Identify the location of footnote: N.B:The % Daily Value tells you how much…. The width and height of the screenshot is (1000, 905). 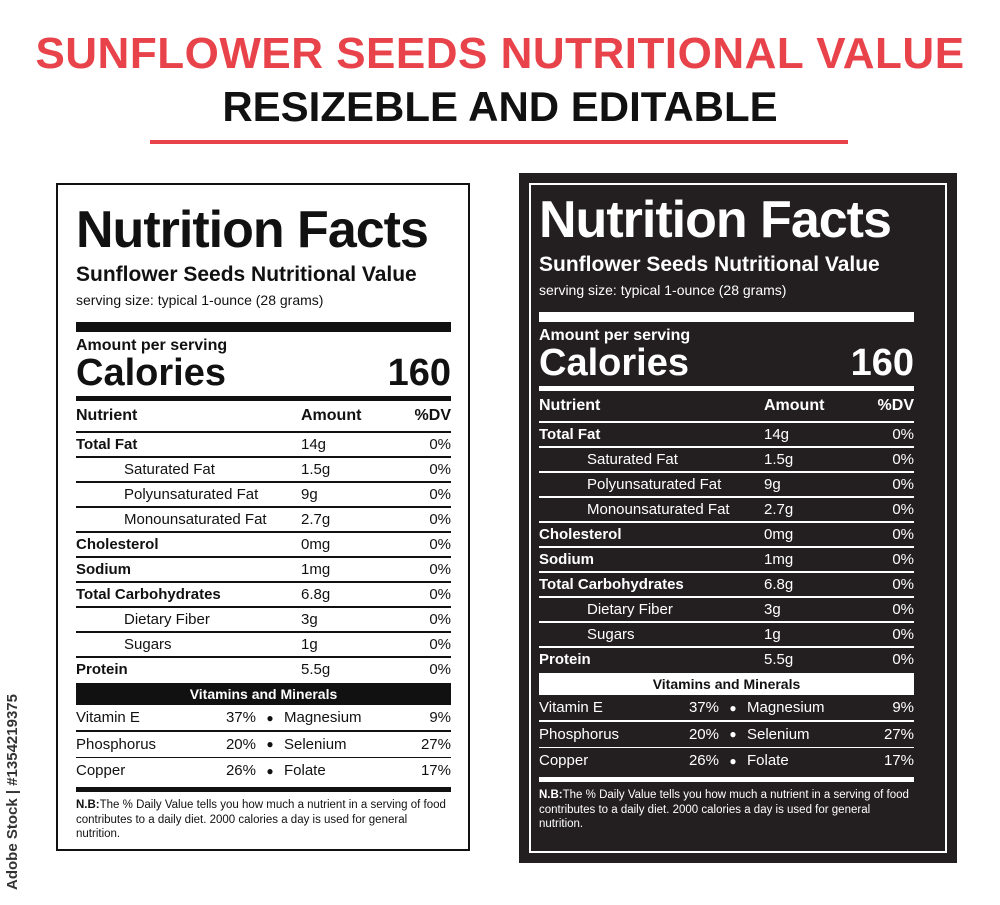
(263, 820).